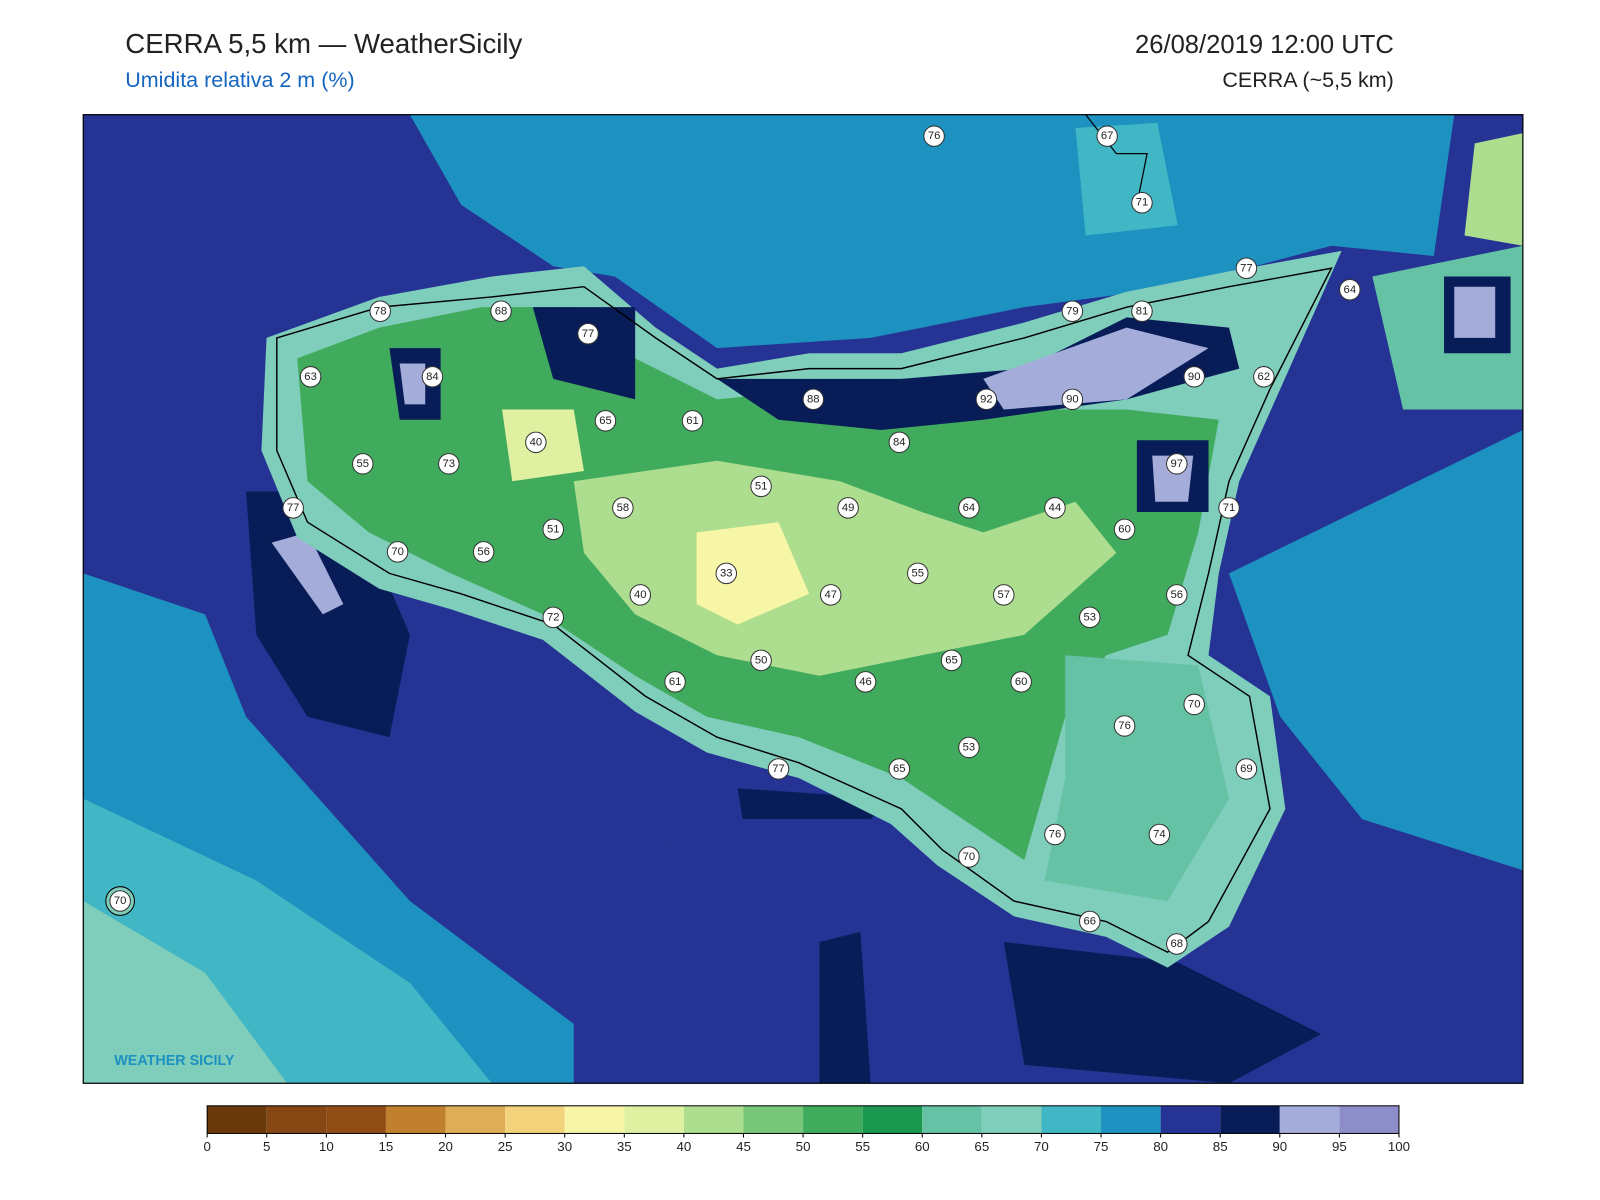 This screenshot has width=1600, height=1200. What do you see at coordinates (326, 1146) in the screenshot?
I see `colorbar-tick-label: 10` at bounding box center [326, 1146].